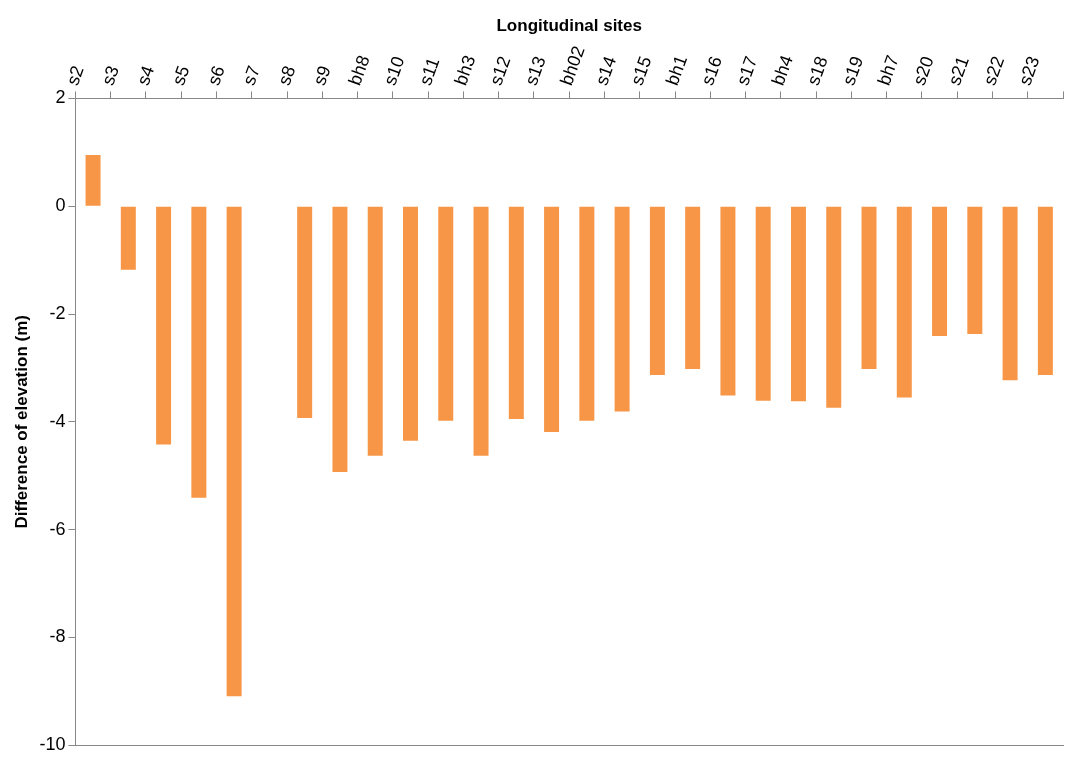  Describe the element at coordinates (1029, 70) in the screenshot. I see `x-tick-label: s23` at that location.